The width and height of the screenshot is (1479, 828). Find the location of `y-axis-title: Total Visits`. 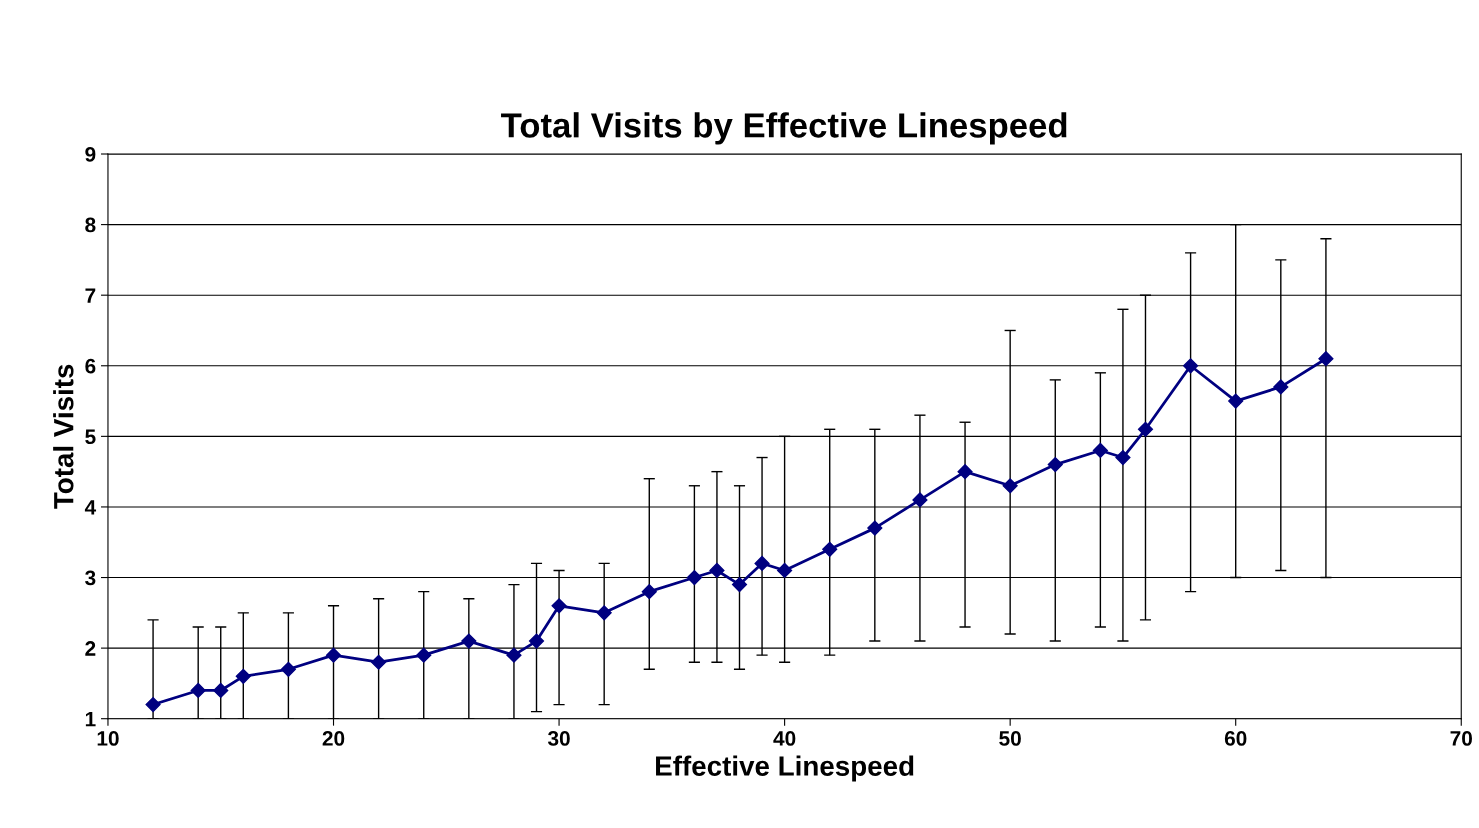

y-axis-title: Total Visits is located at coordinates (63, 436).